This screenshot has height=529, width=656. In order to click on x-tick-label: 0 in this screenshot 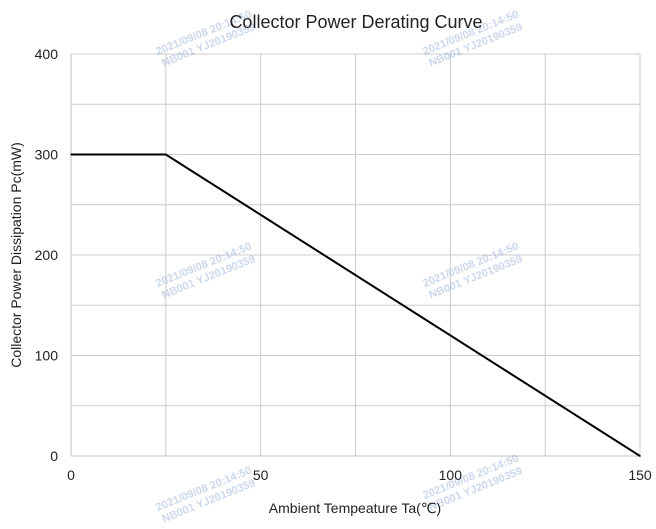, I will do `click(71, 475)`.